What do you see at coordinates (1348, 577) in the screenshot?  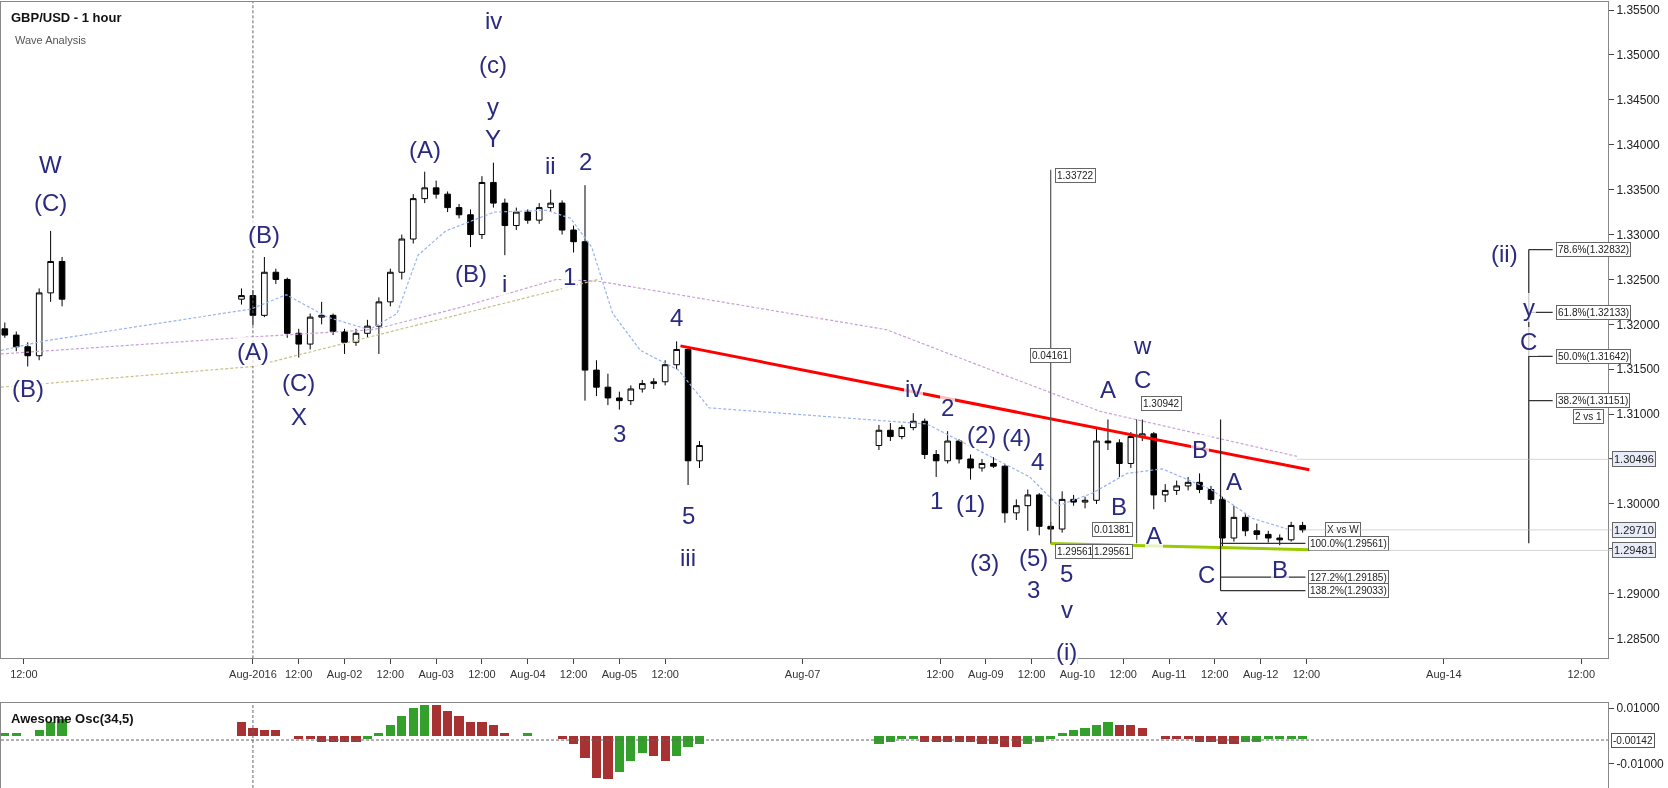 I see `annotation: 127.2%(1.29185)` at bounding box center [1348, 577].